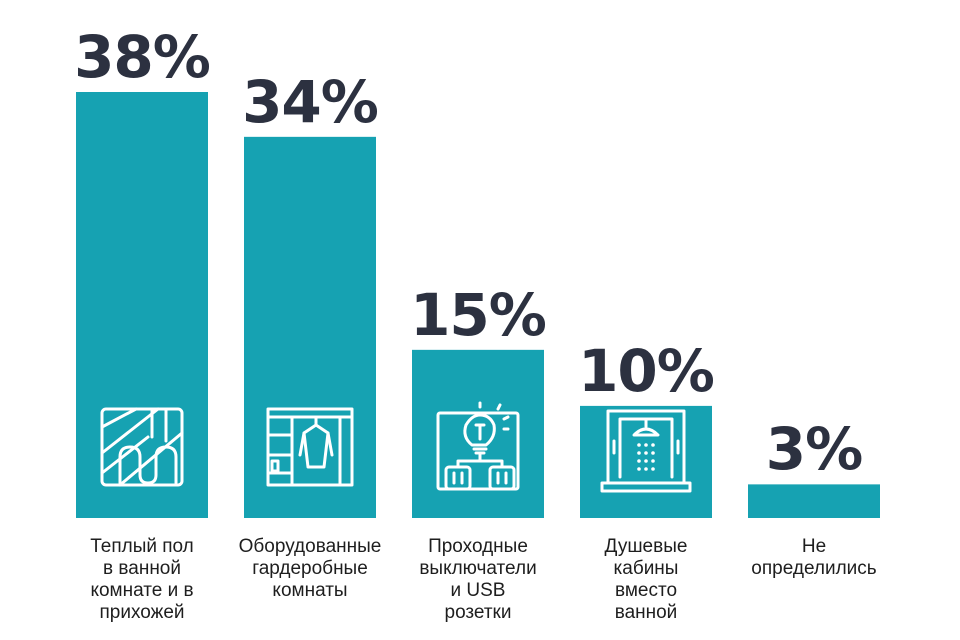  I want to click on heated-floor-icon, so click(142, 447).